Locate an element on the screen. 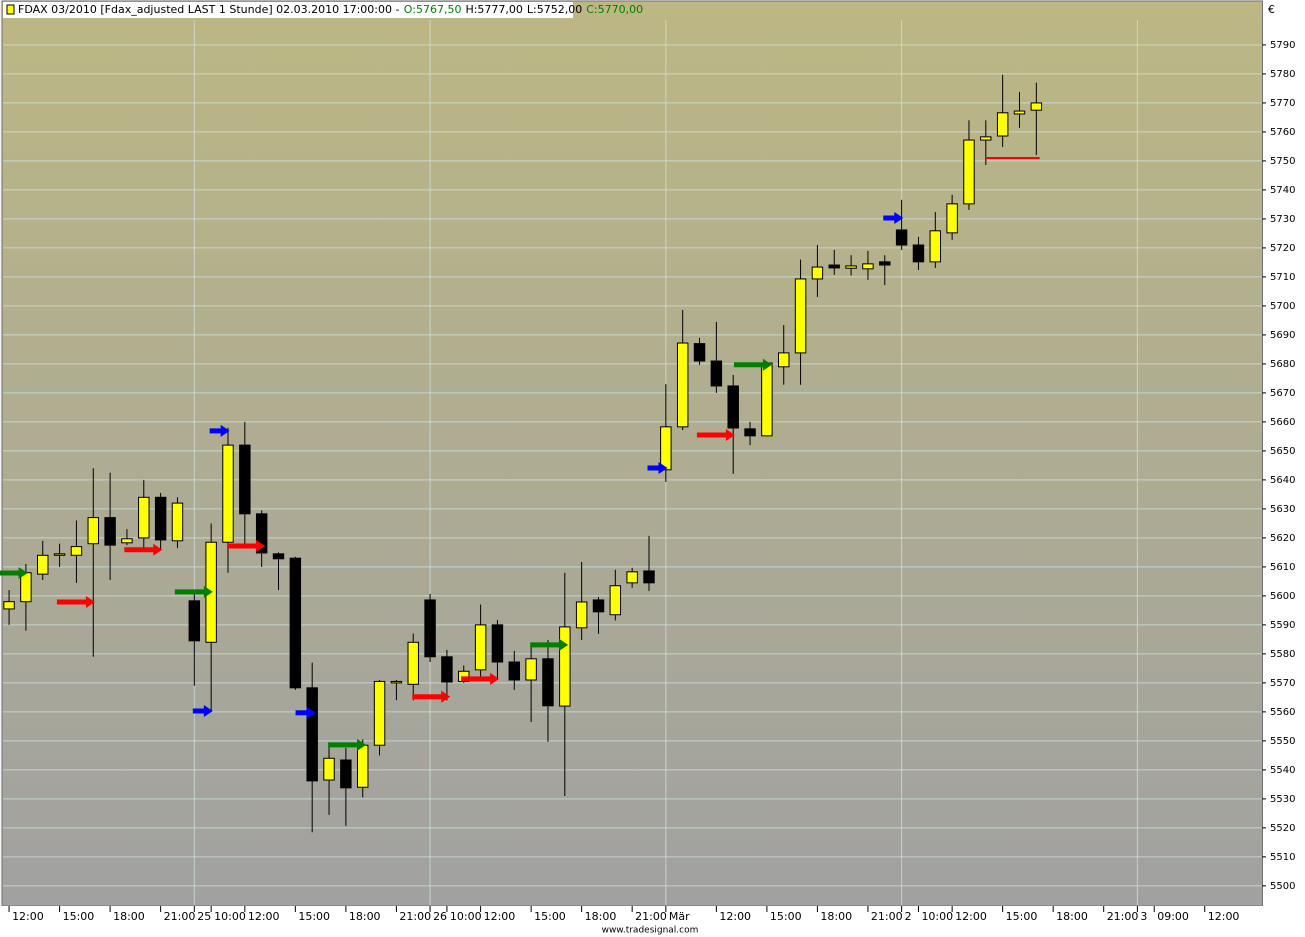 The height and width of the screenshot is (937, 1305). header-ohlc: L:5752,00 is located at coordinates (554, 9).